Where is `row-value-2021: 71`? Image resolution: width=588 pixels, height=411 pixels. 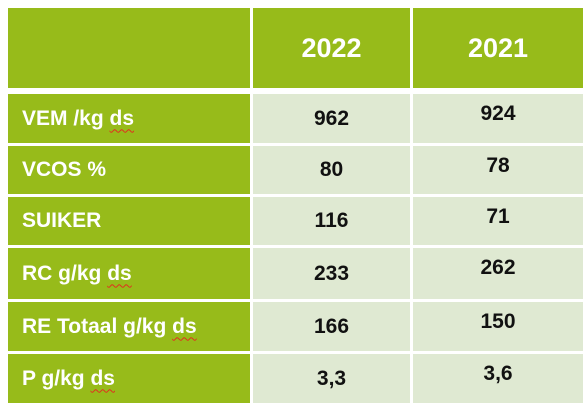
row-value-2021: 71 is located at coordinates (498, 221).